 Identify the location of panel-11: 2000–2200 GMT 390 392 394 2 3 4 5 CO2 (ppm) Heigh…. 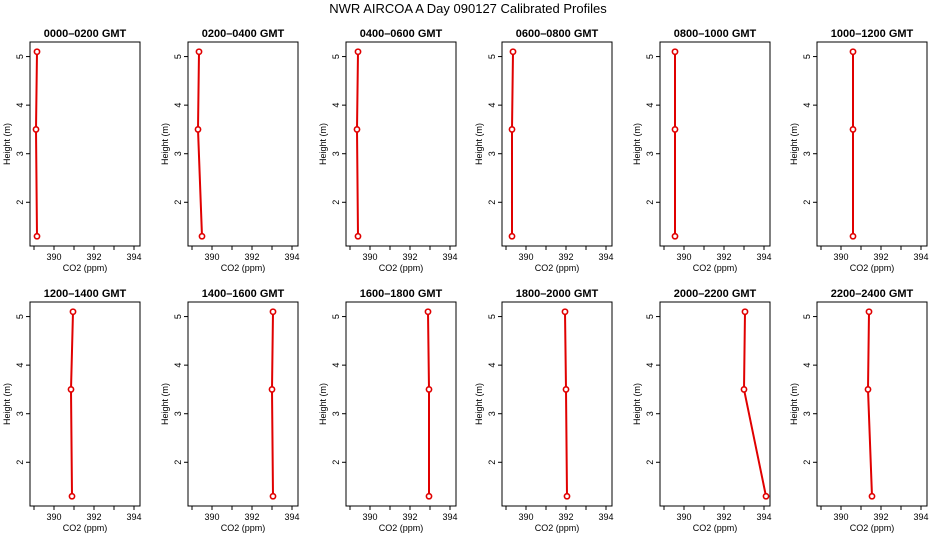
(702, 410).